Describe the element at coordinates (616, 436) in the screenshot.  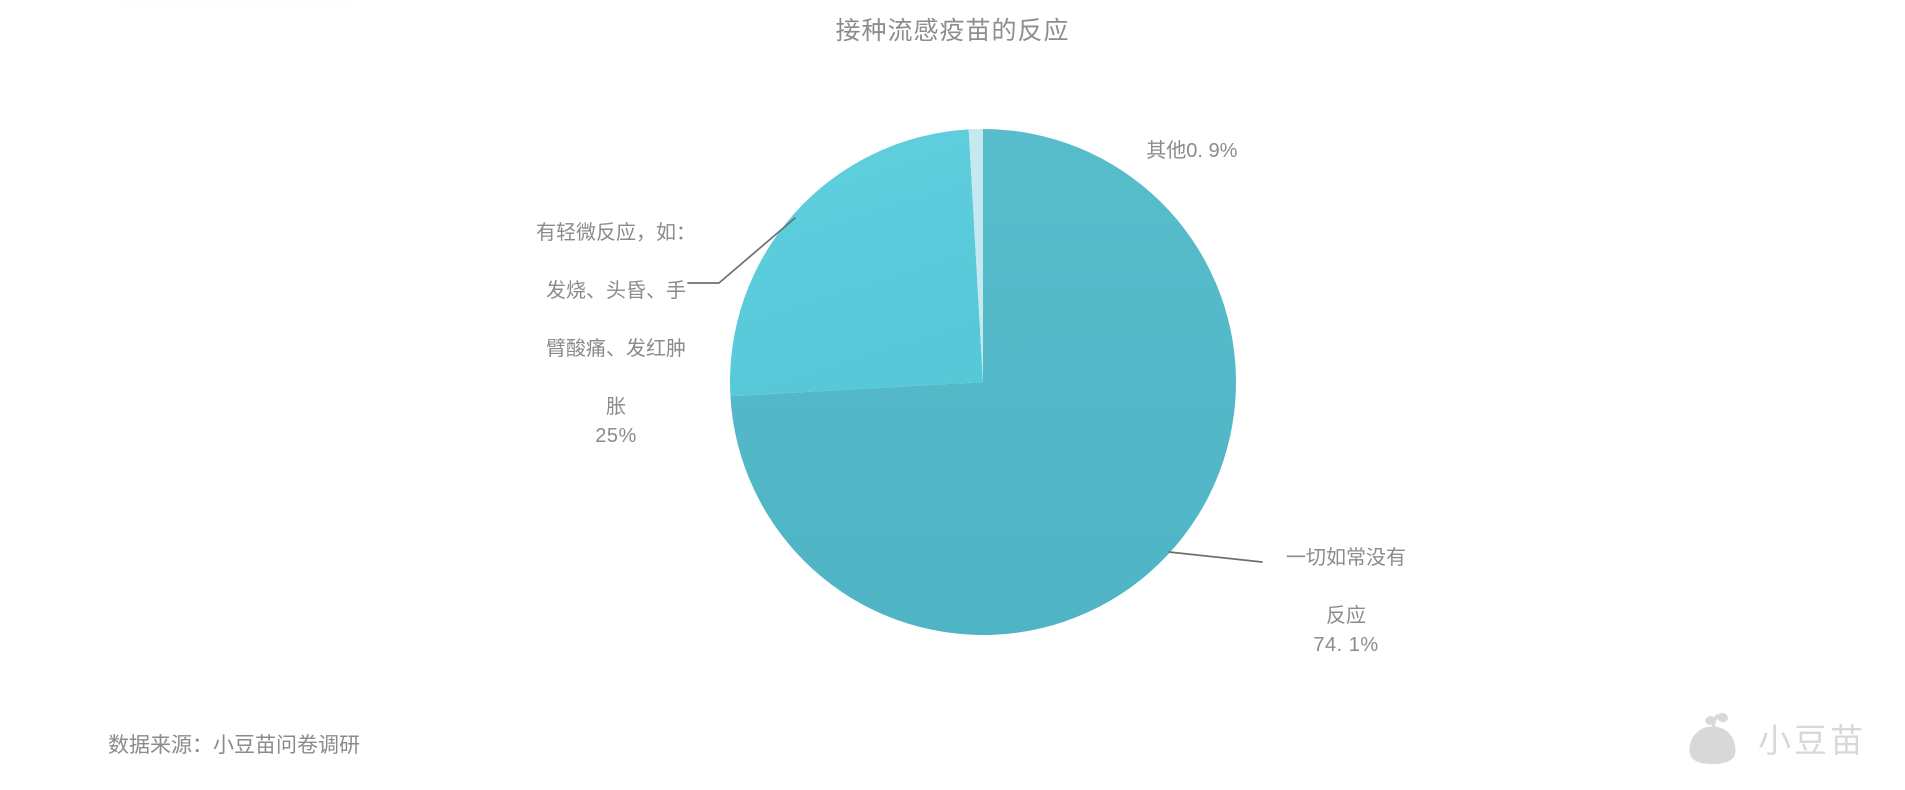
I see `pie-label-mild-percent: 25%` at that location.